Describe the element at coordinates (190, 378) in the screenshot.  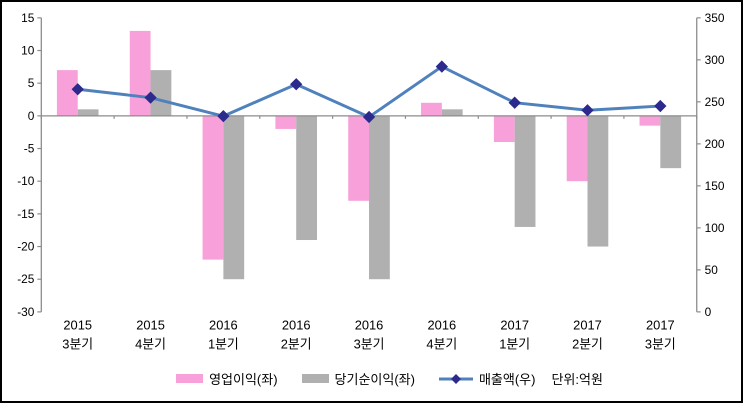
I see `legend-swatch-operating-profit` at that location.